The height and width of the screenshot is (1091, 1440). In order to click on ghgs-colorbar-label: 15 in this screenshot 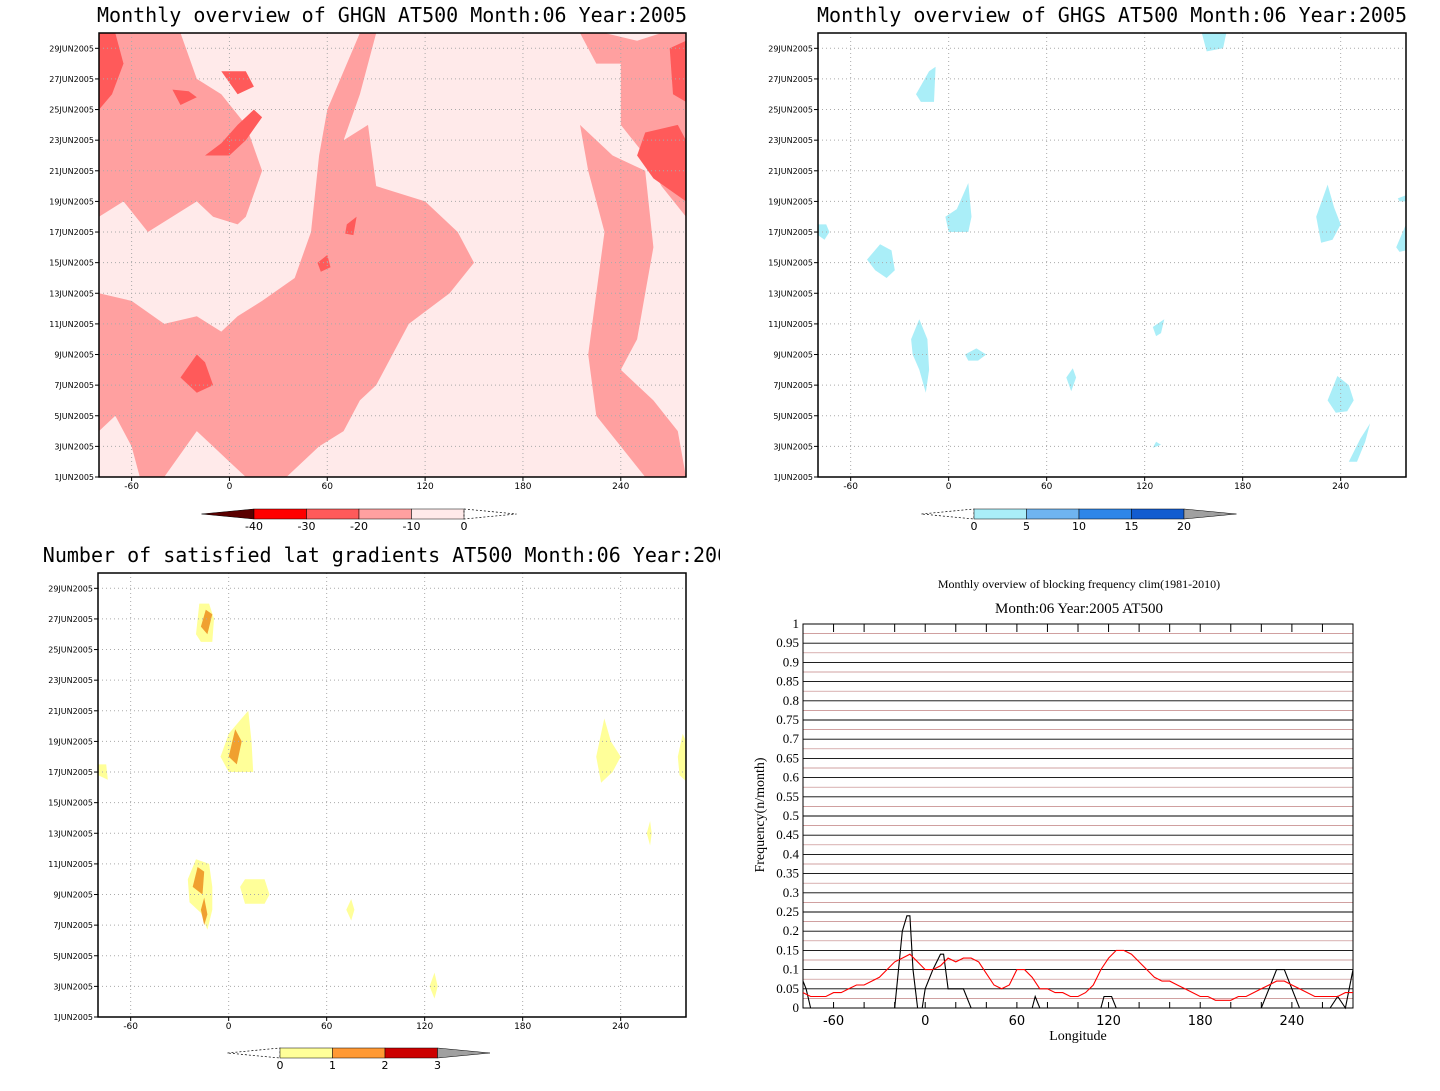, I will do `click(1132, 526)`.